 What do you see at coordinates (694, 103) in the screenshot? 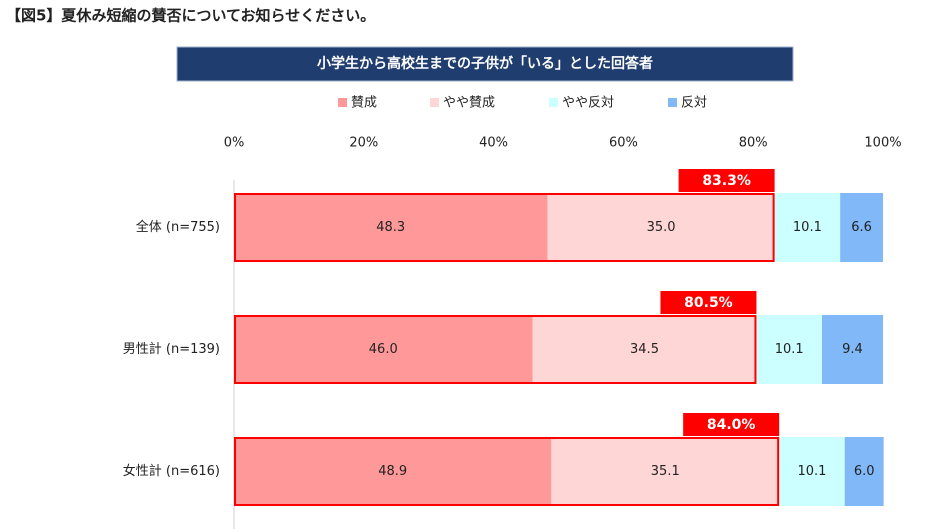
I see `legend-label: 反対` at bounding box center [694, 103].